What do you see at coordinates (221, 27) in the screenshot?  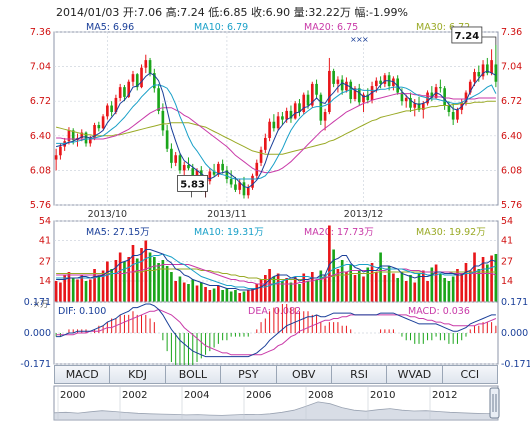 I see `price-legend-item: MA10: 6.79` at bounding box center [221, 27].